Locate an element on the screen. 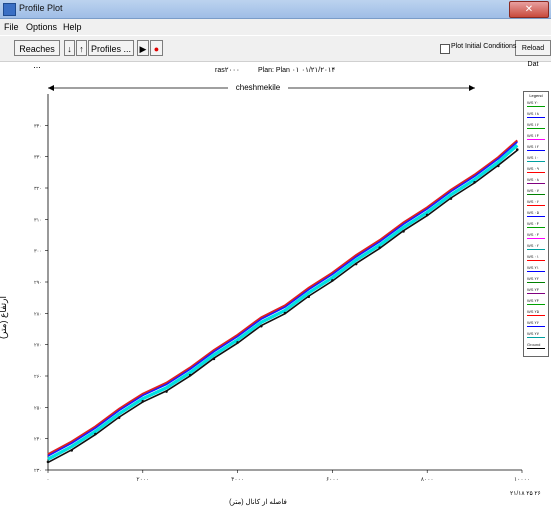 The height and width of the screenshot is (513, 551). legend-item: WS ۰۳ is located at coordinates (536, 236).